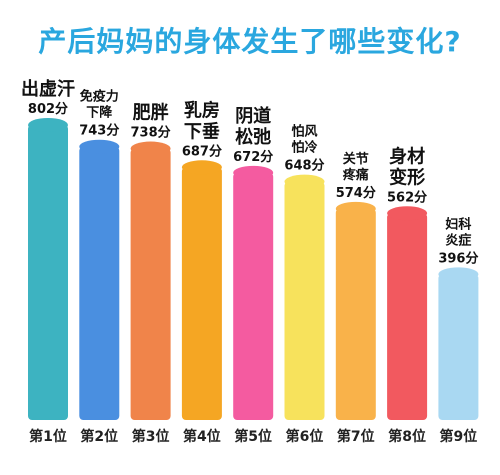  Describe the element at coordinates (48, 89) in the screenshot. I see `category-label-1-1: 出虚汗` at that location.